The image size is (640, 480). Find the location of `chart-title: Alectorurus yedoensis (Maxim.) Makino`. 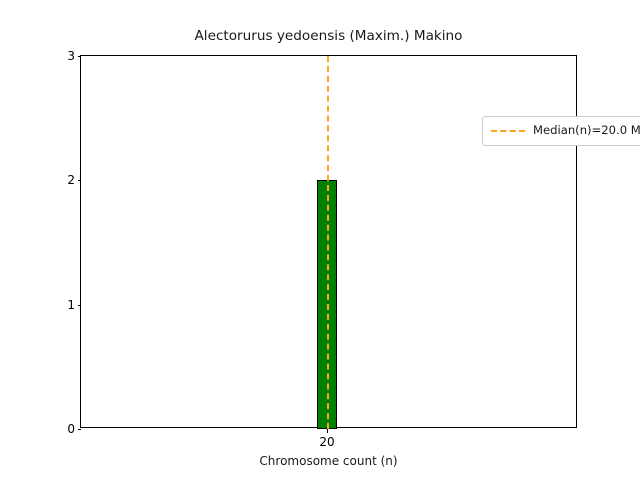

chart-title: Alectorurus yedoensis (Maxim.) Makino is located at coordinates (328, 36).